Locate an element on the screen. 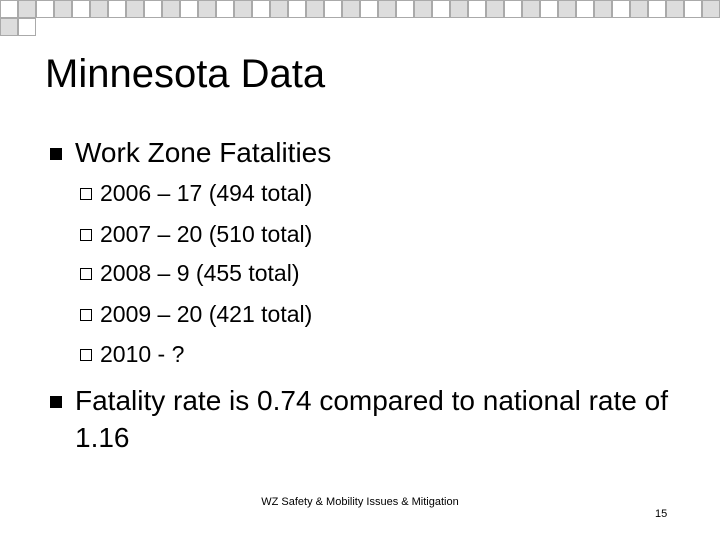 This screenshot has height=540, width=720. sub-bullet-text: 2006 – 17 (494 total) is located at coordinates (206, 193).